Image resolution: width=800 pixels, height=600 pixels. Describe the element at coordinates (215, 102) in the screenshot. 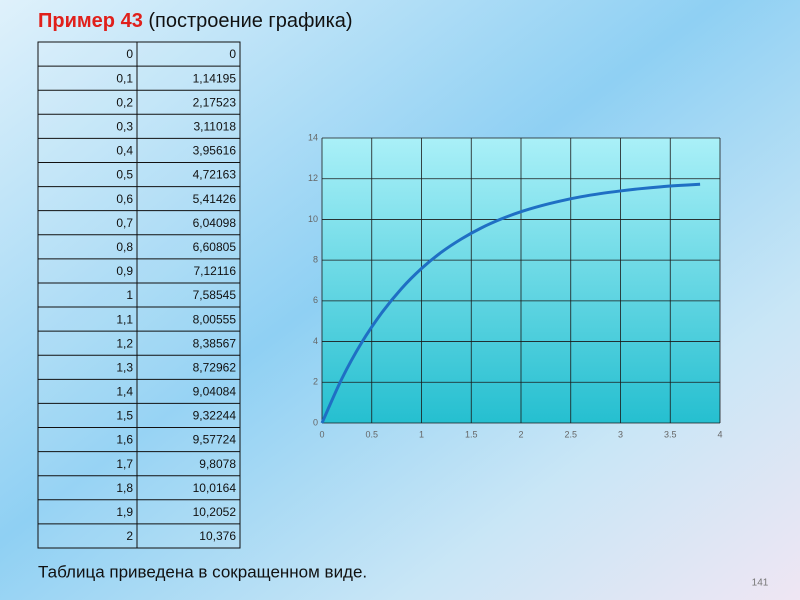

I see `table-cell: 2,17523` at that location.